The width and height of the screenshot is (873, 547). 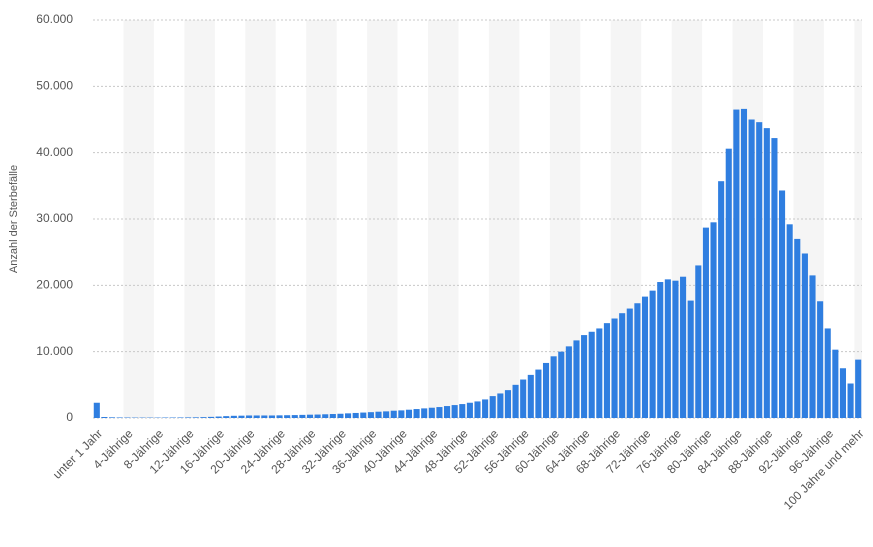 I want to click on y-tick-label: 30.000, so click(x=54, y=218).